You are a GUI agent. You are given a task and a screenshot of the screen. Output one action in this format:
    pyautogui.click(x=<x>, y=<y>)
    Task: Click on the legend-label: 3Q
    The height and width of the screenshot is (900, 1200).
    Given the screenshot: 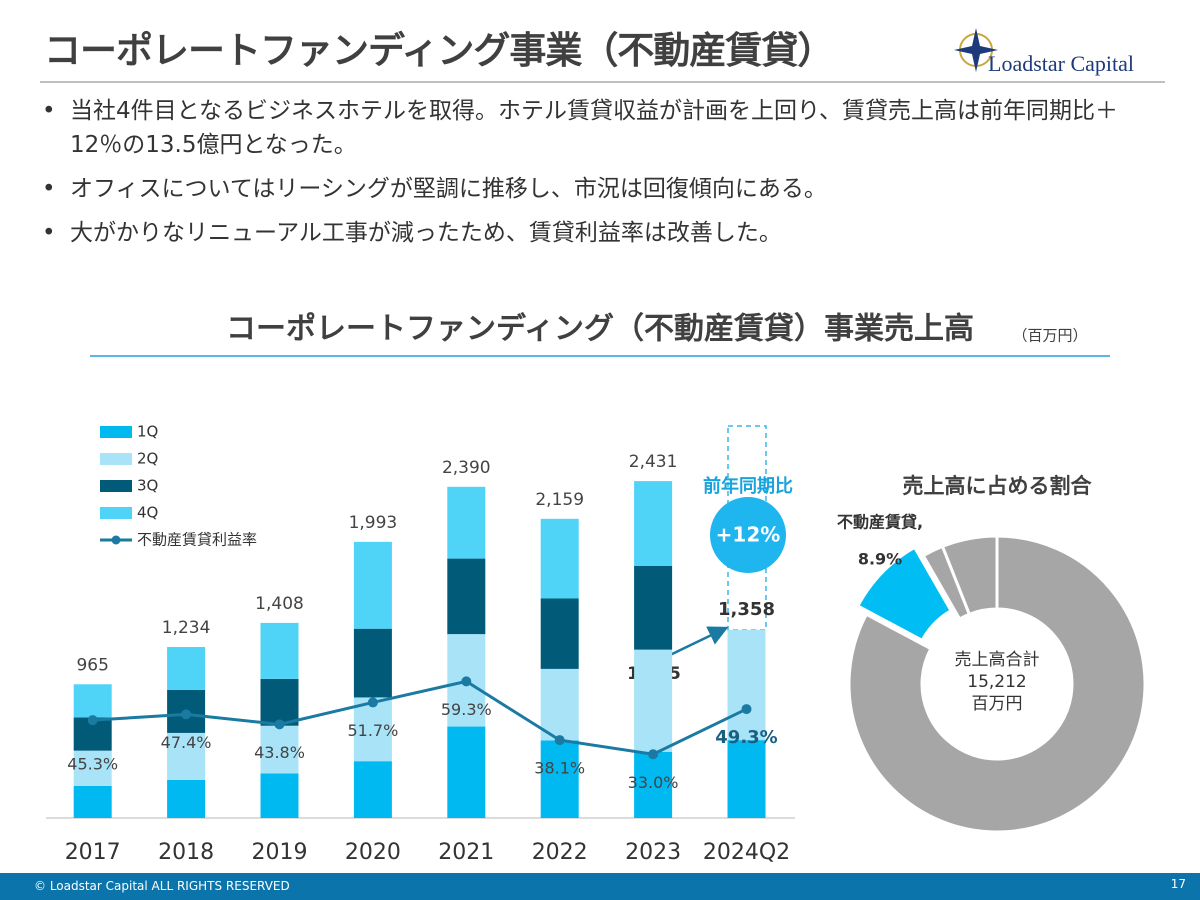 What is the action you would take?
    pyautogui.click(x=147, y=486)
    